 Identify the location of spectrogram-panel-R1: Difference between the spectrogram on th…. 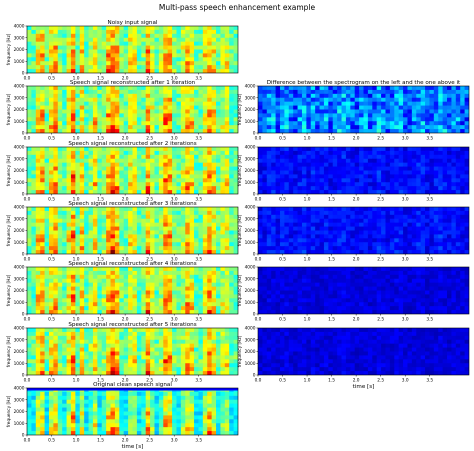
(353, 111).